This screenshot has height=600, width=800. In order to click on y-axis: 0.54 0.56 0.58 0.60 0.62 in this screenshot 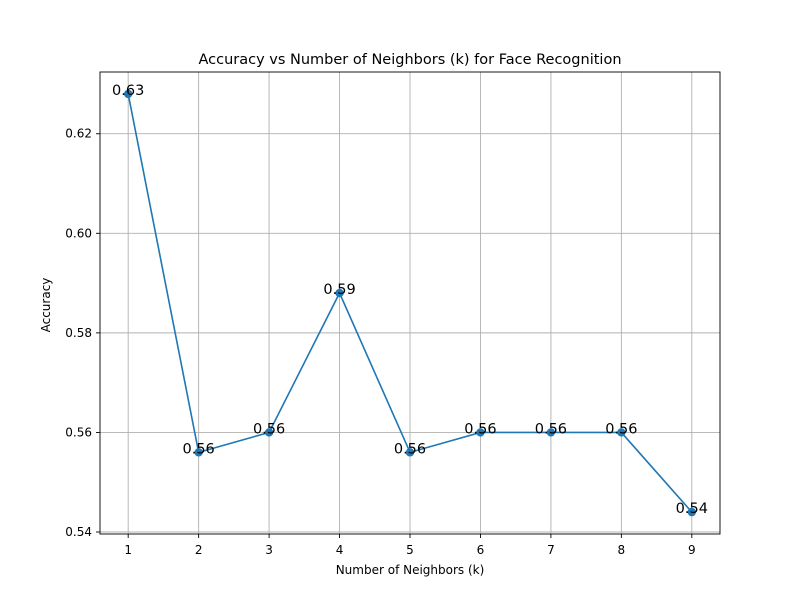, I will do `click(82, 333)`.